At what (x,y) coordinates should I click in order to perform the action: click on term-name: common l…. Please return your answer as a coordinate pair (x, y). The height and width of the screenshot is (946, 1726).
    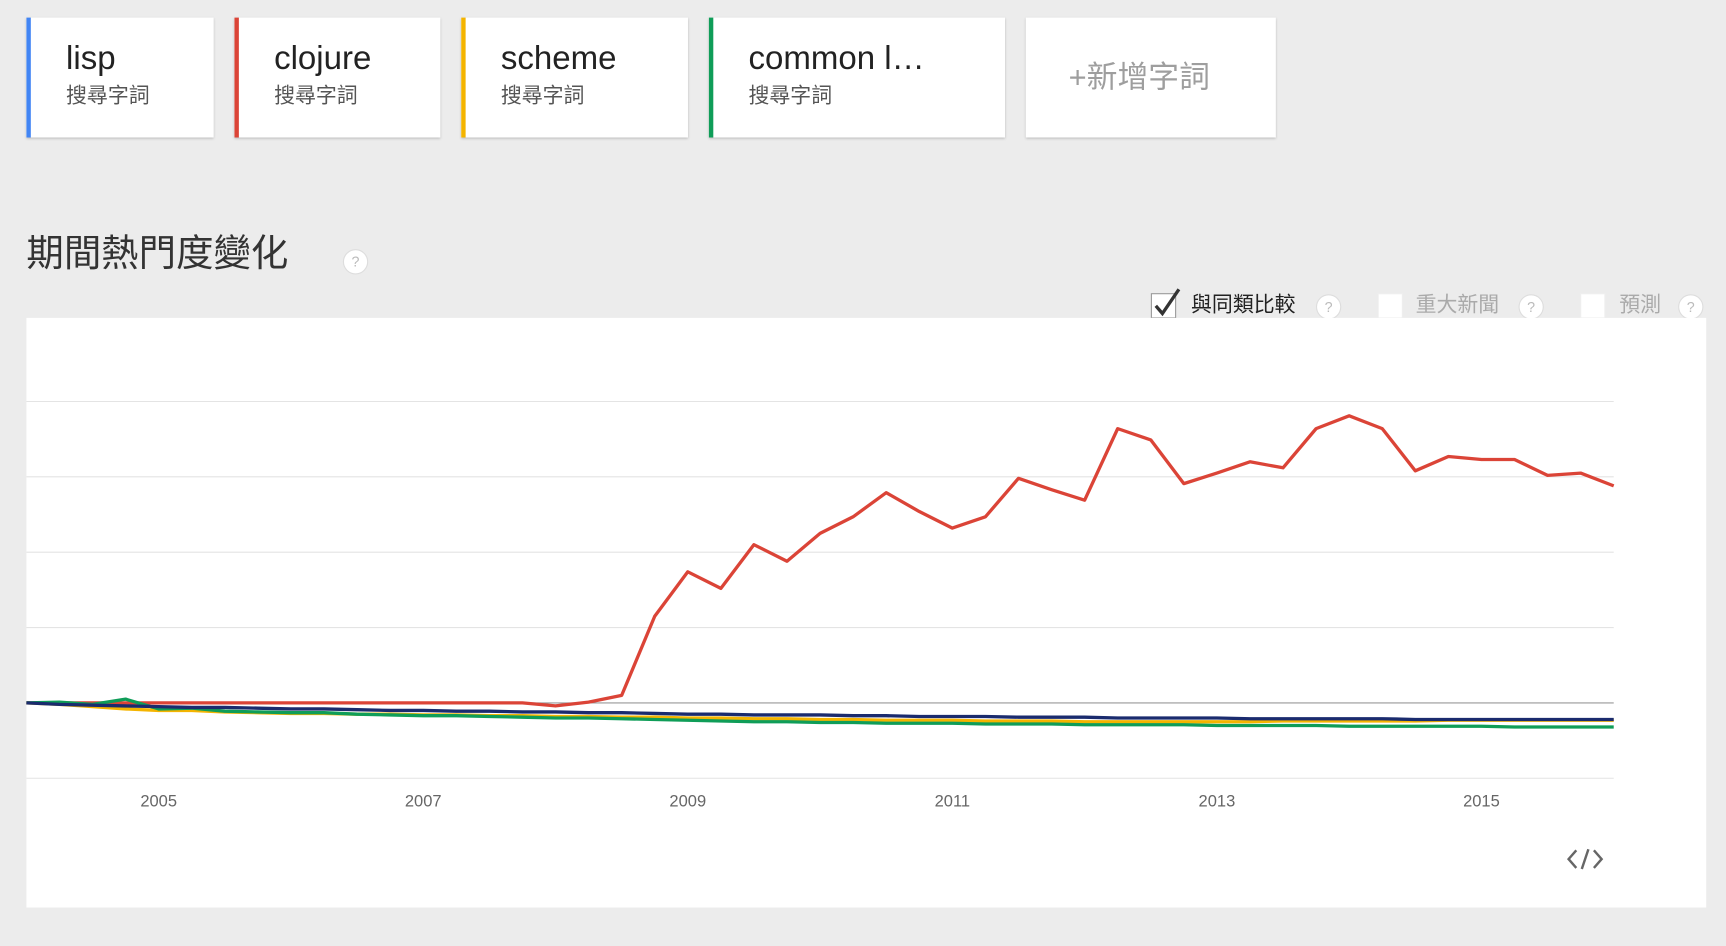
    Looking at the image, I should click on (837, 57).